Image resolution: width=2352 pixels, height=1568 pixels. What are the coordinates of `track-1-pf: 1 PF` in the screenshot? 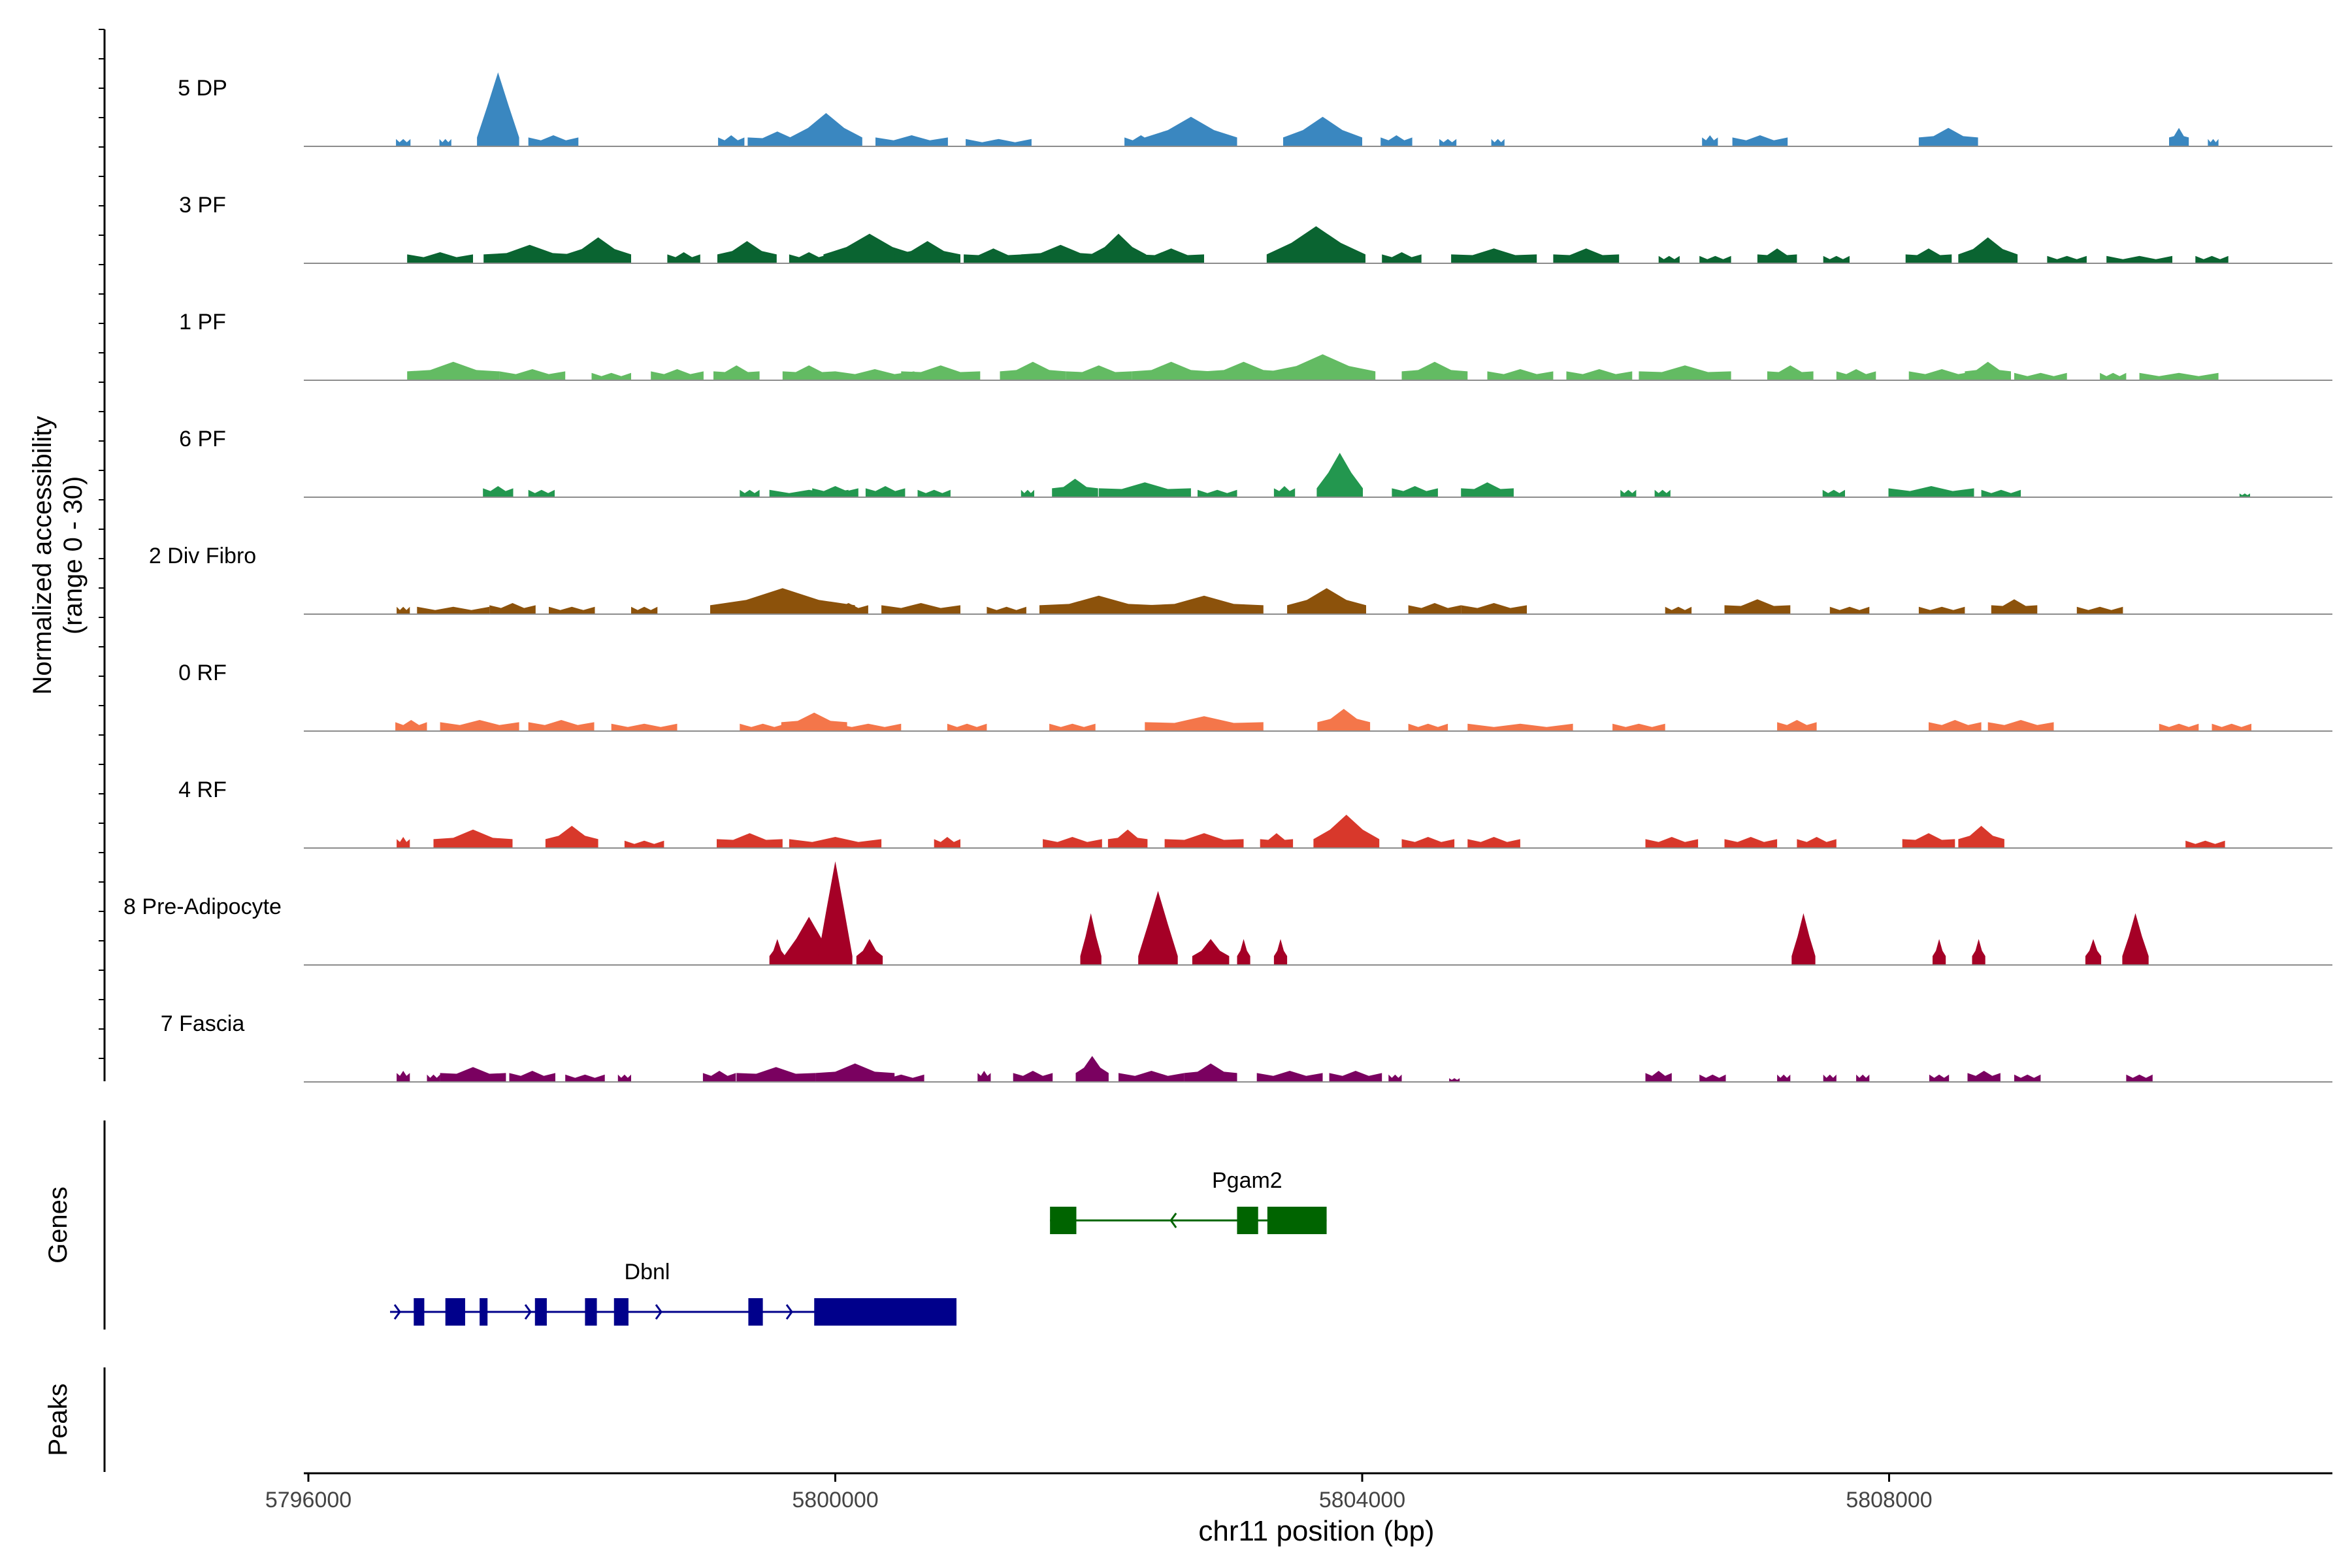 It's located at (1255, 345).